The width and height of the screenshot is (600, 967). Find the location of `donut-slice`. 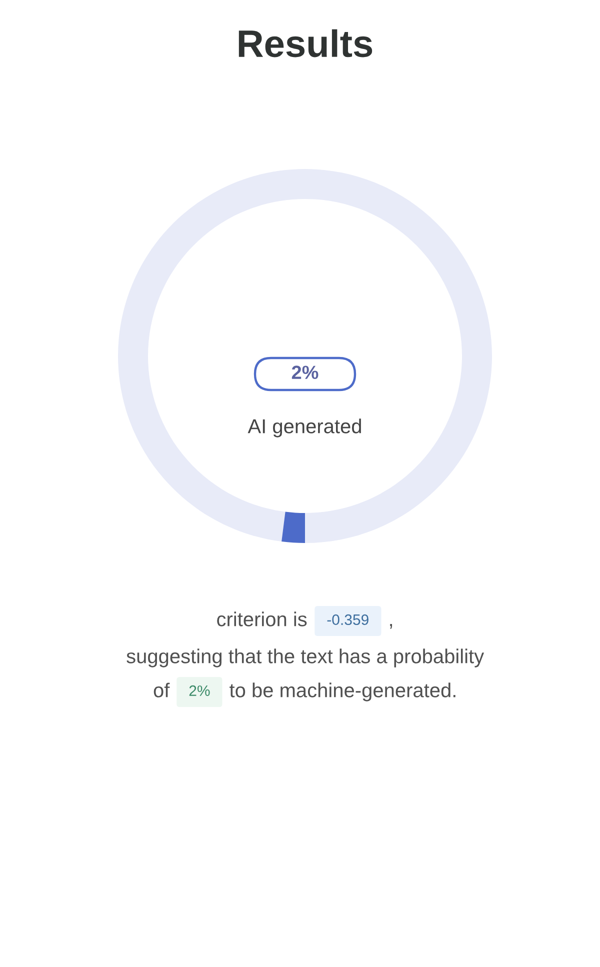

donut-slice is located at coordinates (293, 527).